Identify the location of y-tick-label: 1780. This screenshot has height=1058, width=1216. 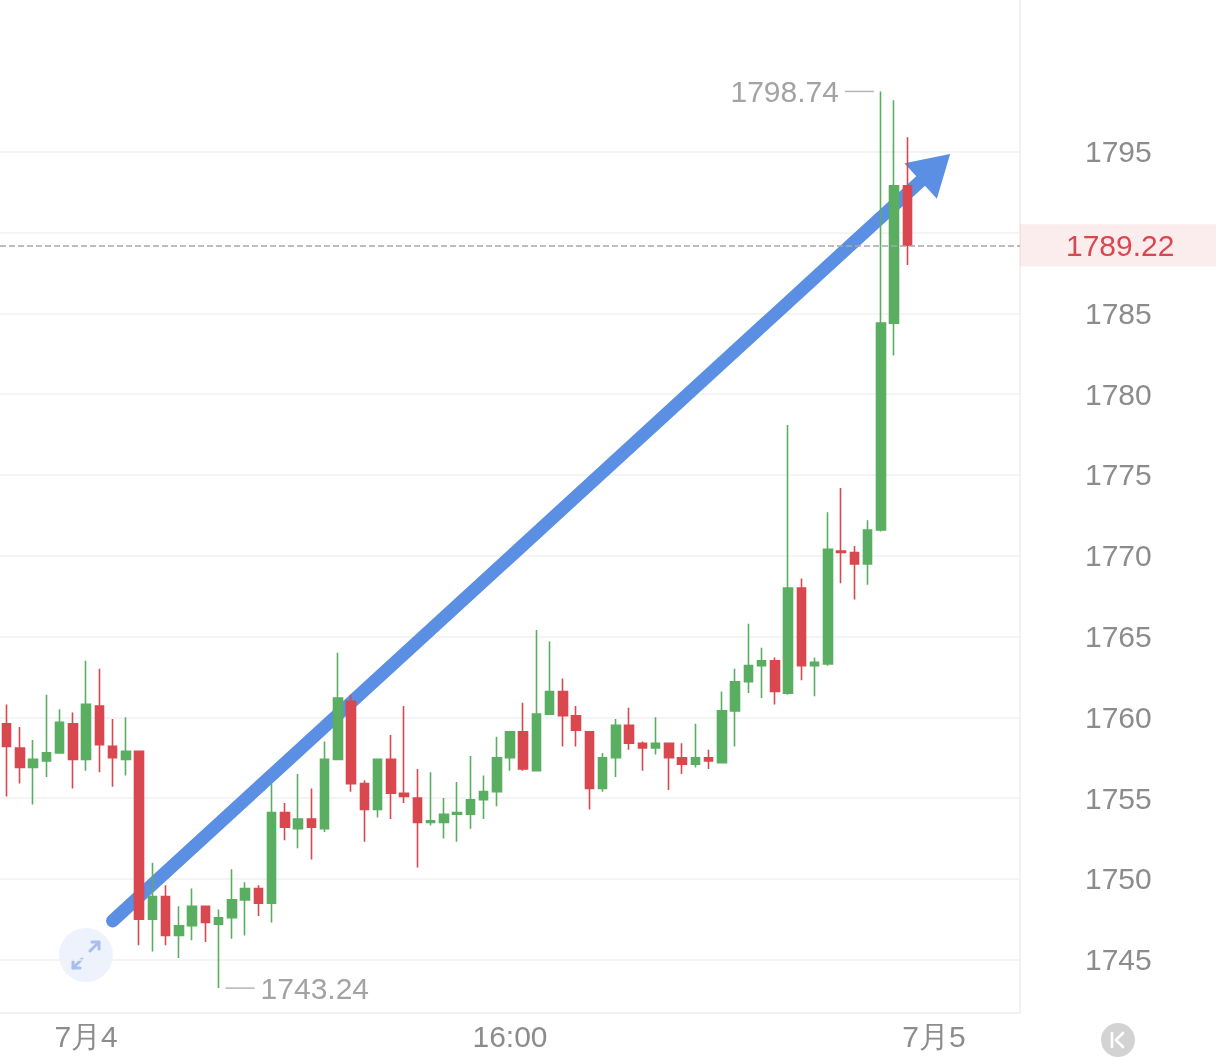
(1118, 394).